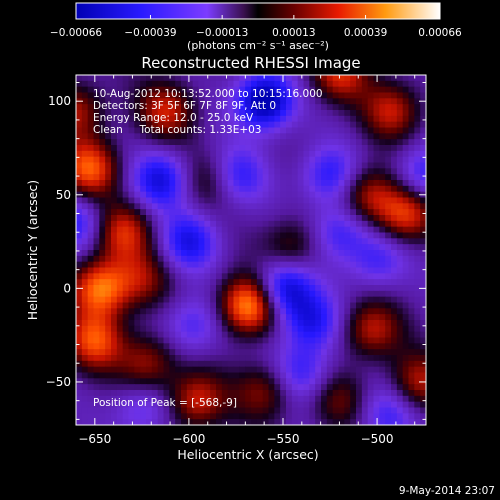 The height and width of the screenshot is (500, 500). What do you see at coordinates (258, 45) in the screenshot?
I see `colorbar-unit-label: (photons cm⁻² s⁻¹ asec⁻²)` at bounding box center [258, 45].